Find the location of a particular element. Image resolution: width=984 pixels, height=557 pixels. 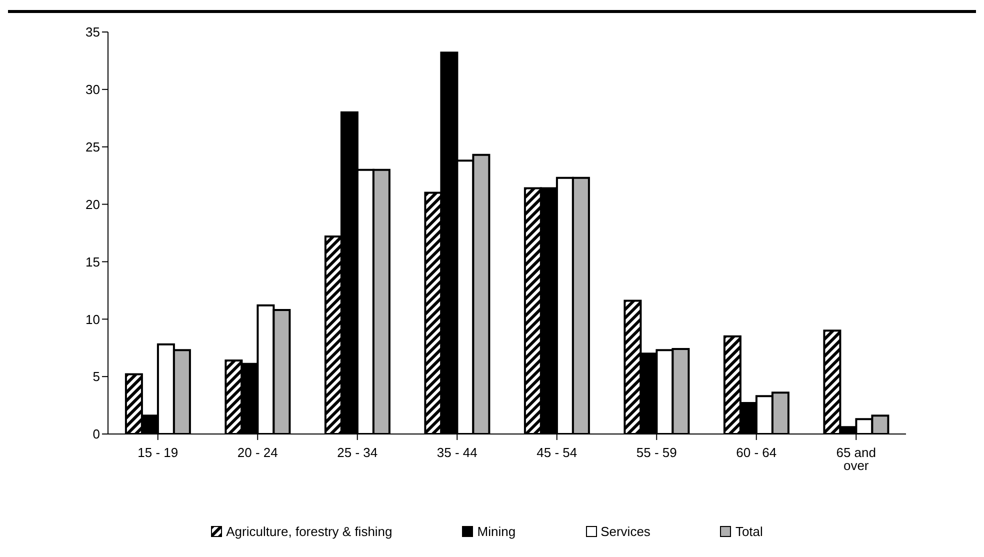

y-tick-label: 5 is located at coordinates (96, 376).